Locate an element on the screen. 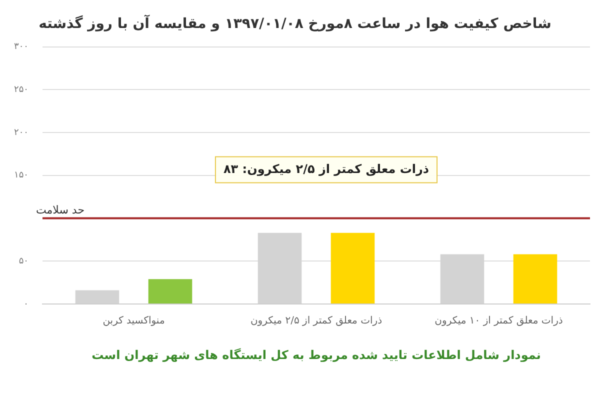 The height and width of the screenshot is (400, 600). x-tick-label: ذرات معلق کمتر از ۱۰ میکرون is located at coordinates (498, 321).